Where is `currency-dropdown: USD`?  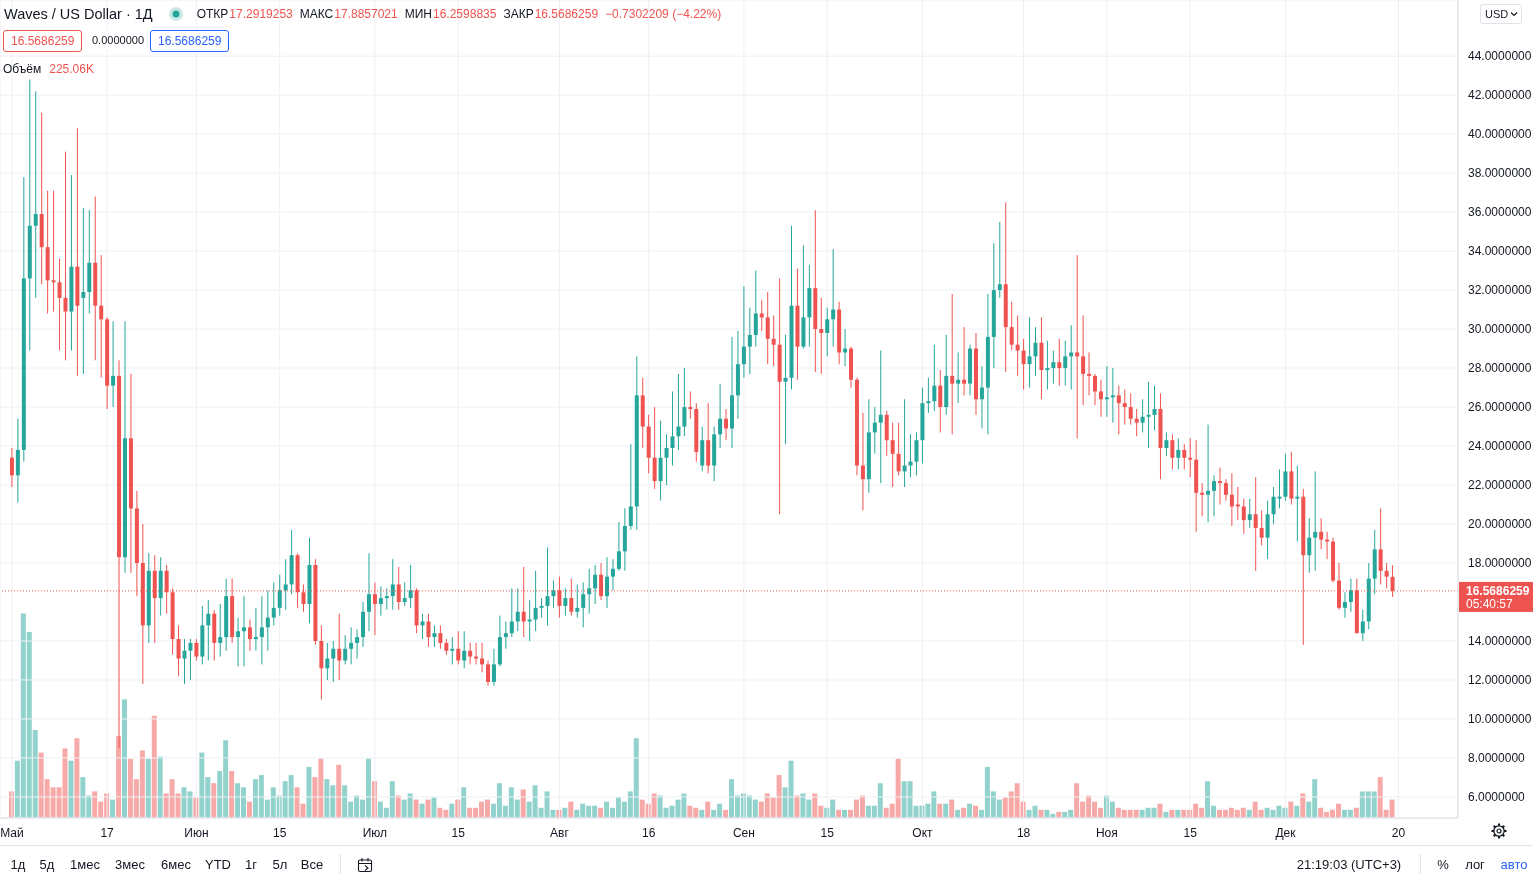 currency-dropdown: USD is located at coordinates (1501, 14).